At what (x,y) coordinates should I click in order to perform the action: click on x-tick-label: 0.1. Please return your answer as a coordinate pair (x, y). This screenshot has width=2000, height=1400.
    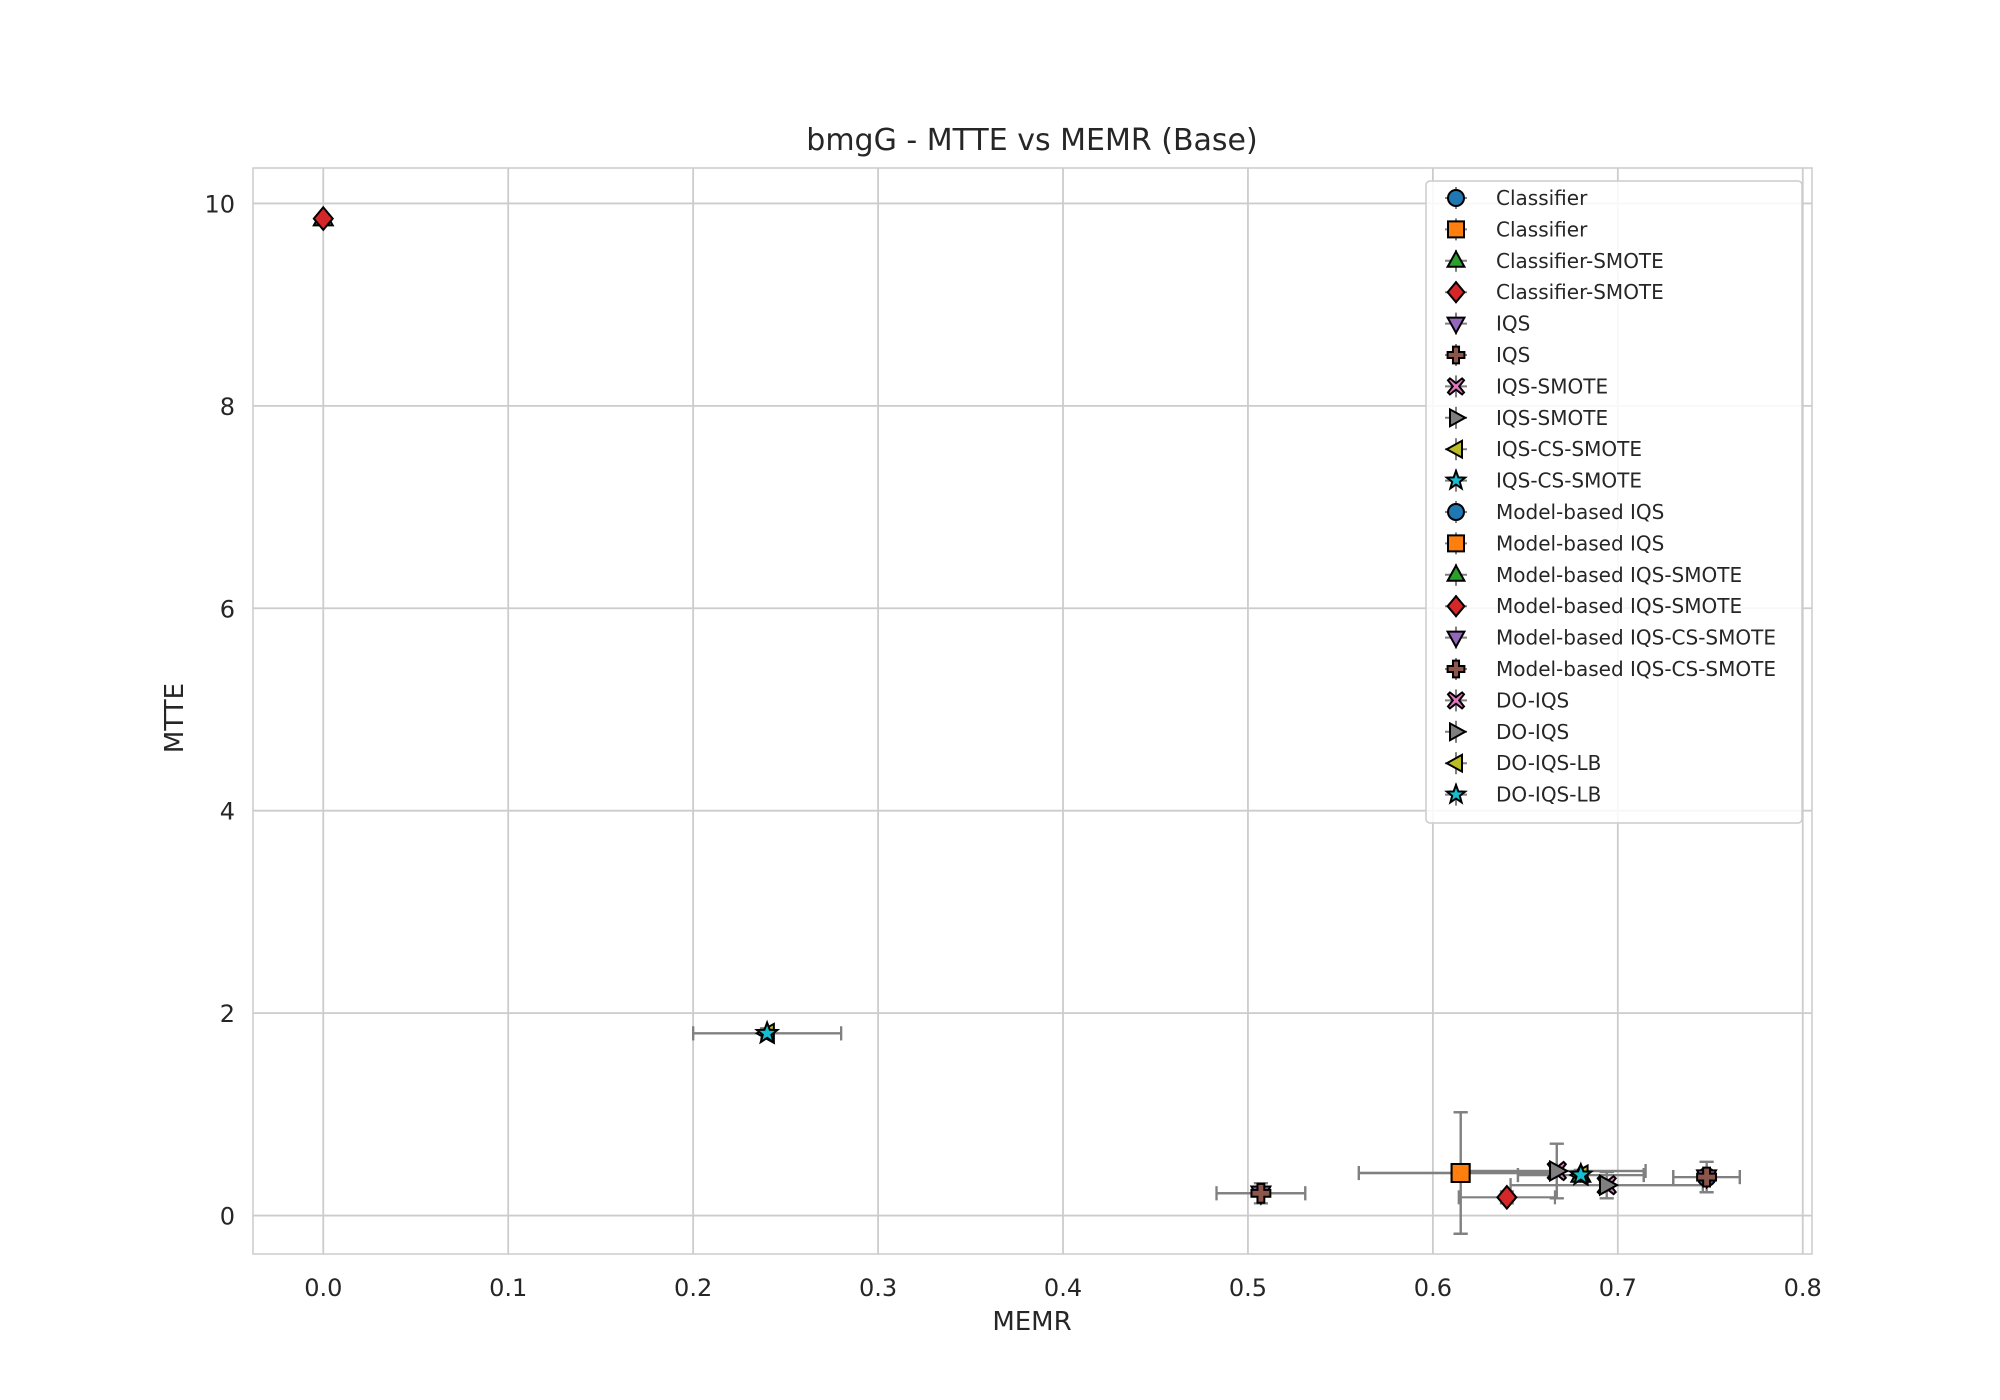
    Looking at the image, I should click on (508, 1288).